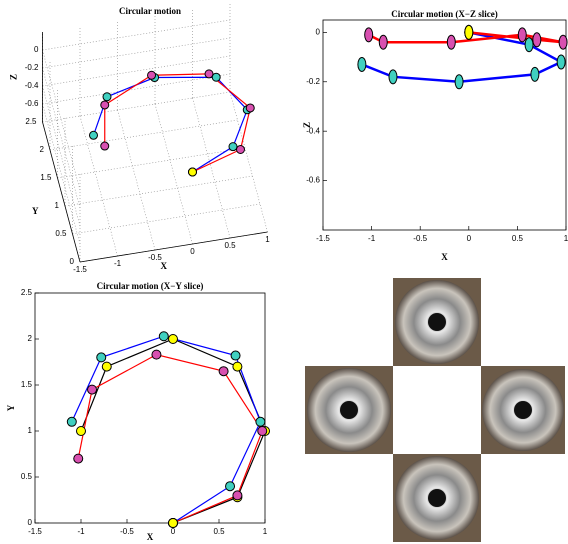 The image size is (568, 544). I want to click on z-tick-label: -0.6, so click(32, 103).